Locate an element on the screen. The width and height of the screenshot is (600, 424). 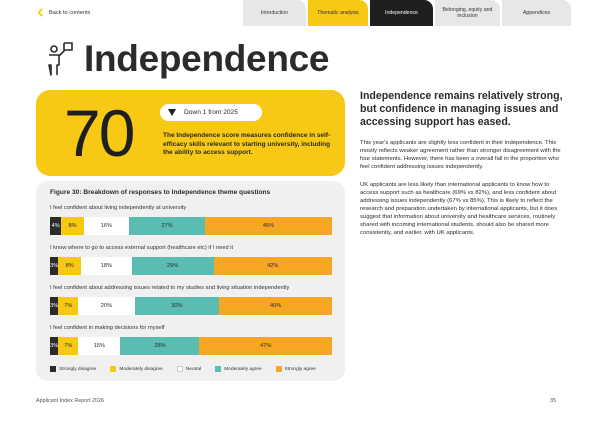
tab-independence: Independence is located at coordinates (401, 13).